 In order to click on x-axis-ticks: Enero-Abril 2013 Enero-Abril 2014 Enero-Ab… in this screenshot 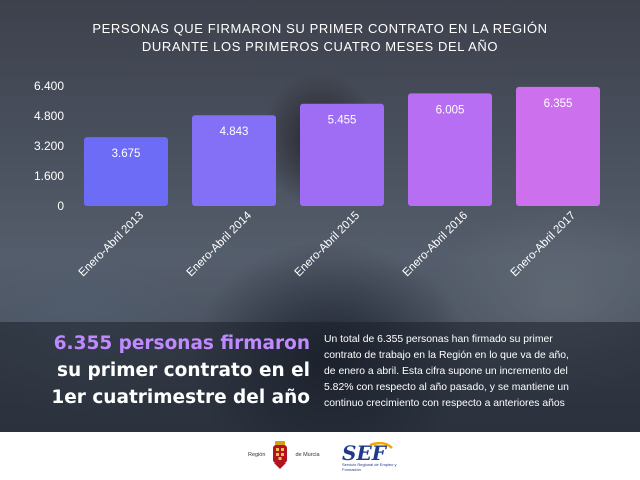, I will do `click(328, 244)`.